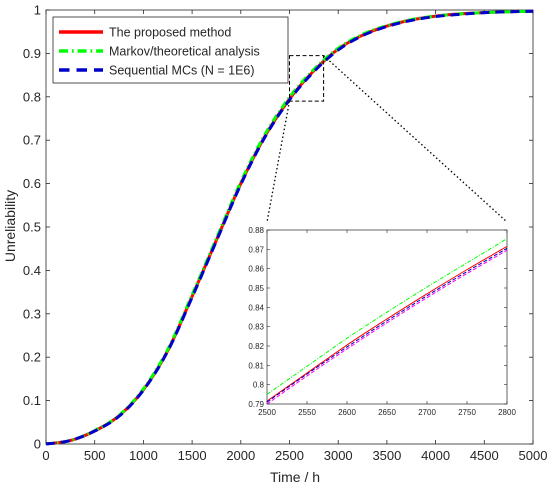  What do you see at coordinates (143, 455) in the screenshot?
I see `x-tick-label: 1000` at bounding box center [143, 455].